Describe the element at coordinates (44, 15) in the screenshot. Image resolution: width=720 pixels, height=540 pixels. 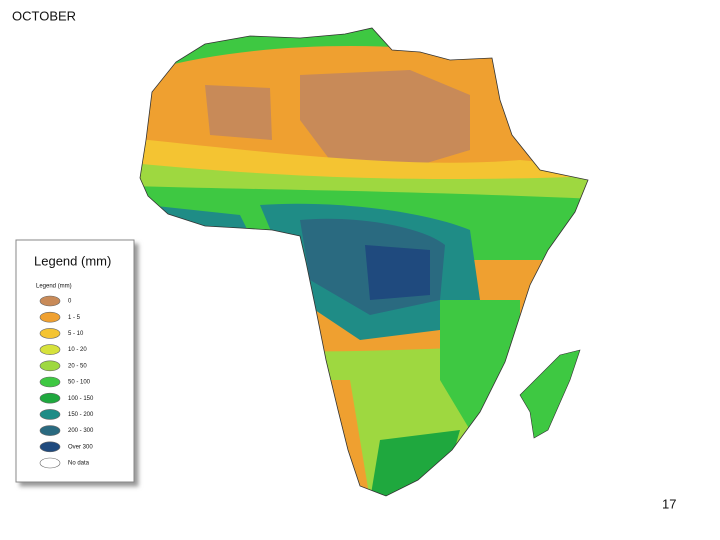
I see `map-title: OCTOBER` at that location.